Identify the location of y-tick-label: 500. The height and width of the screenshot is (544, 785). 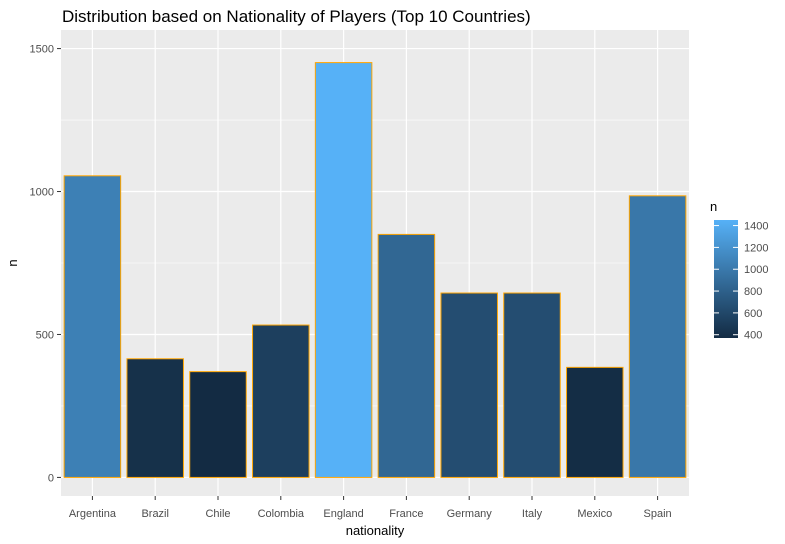
(45, 335).